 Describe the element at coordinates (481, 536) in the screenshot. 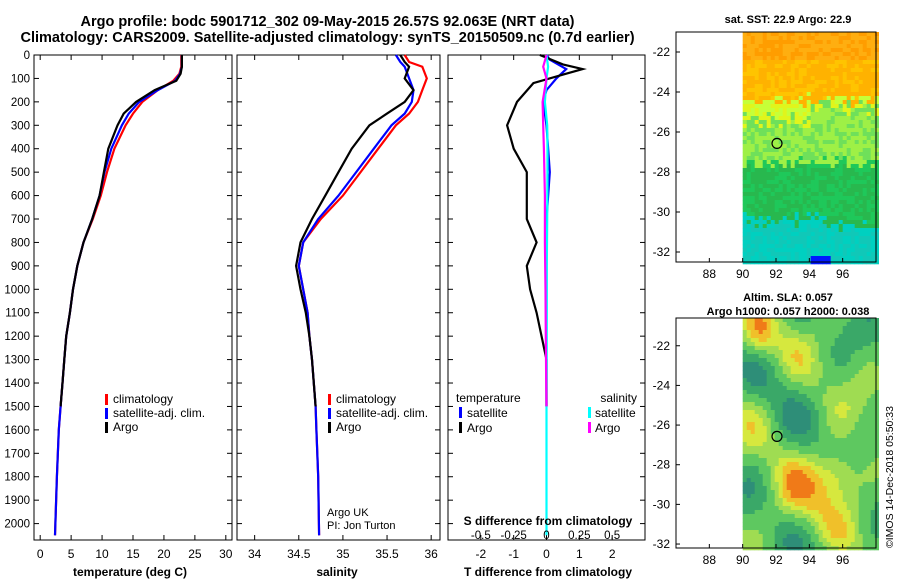

I see `top-axis-tick-label: -0.5` at that location.